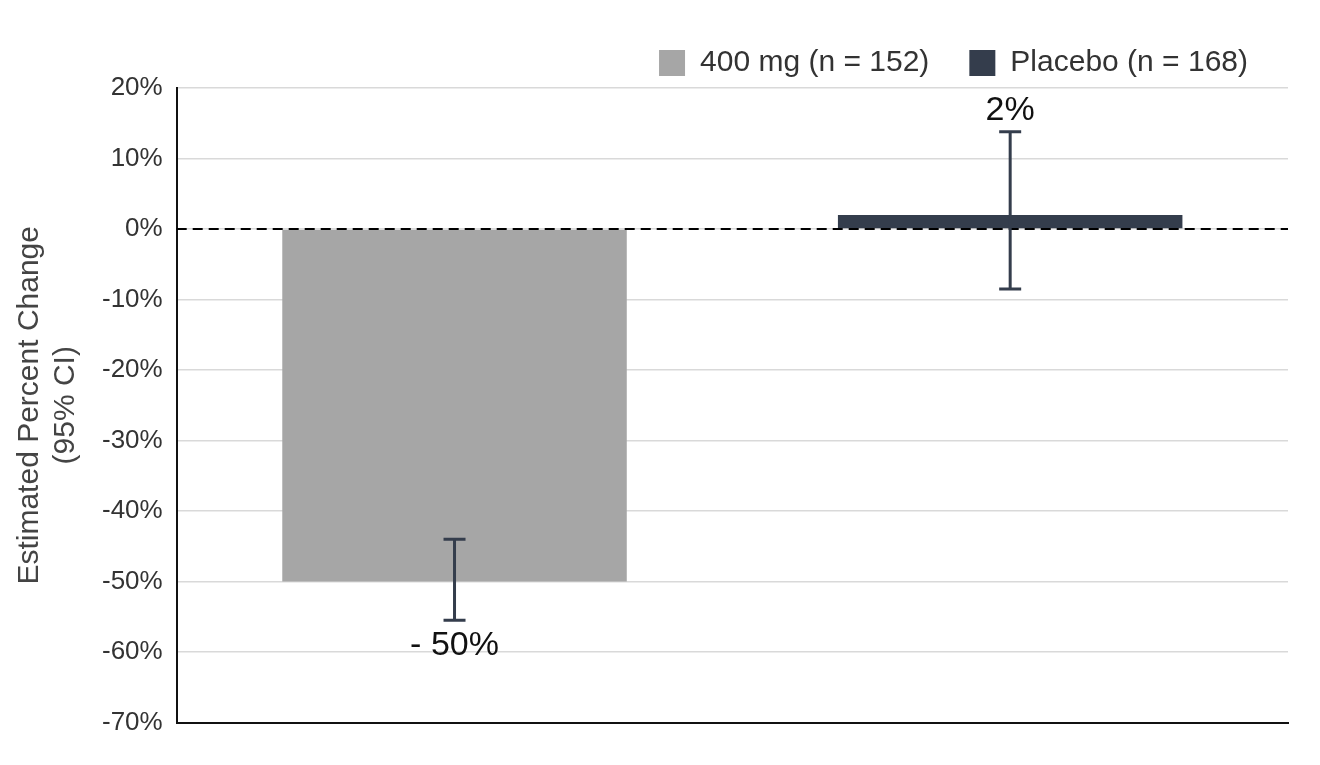  Describe the element at coordinates (46, 405) in the screenshot. I see `y-axis-title: Estimated Percent Change (95% CI)` at that location.